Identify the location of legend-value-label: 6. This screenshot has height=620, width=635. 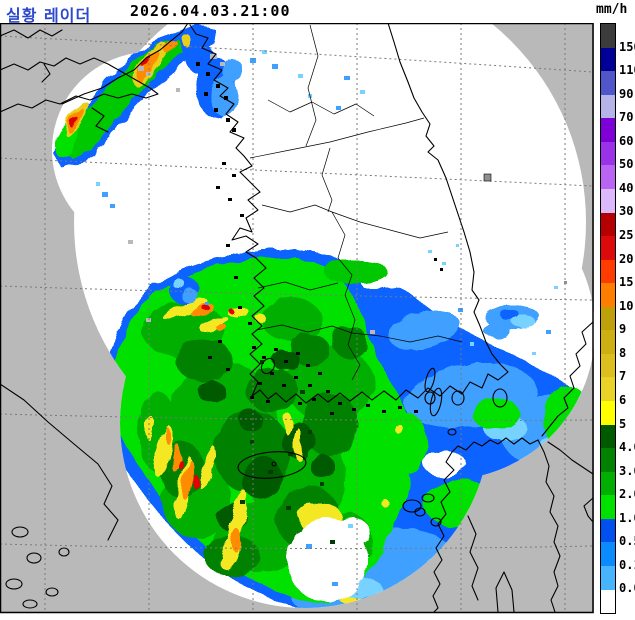
(623, 399).